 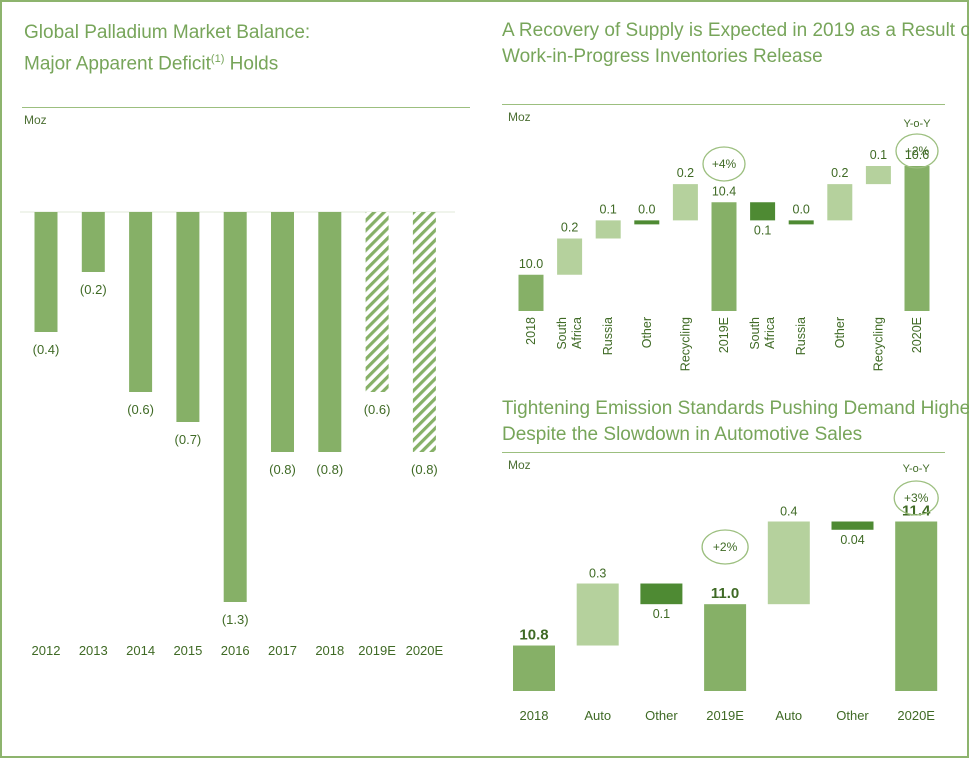 I want to click on left-title-line1: Global Palladium Market Balance:, so click(x=167, y=32).